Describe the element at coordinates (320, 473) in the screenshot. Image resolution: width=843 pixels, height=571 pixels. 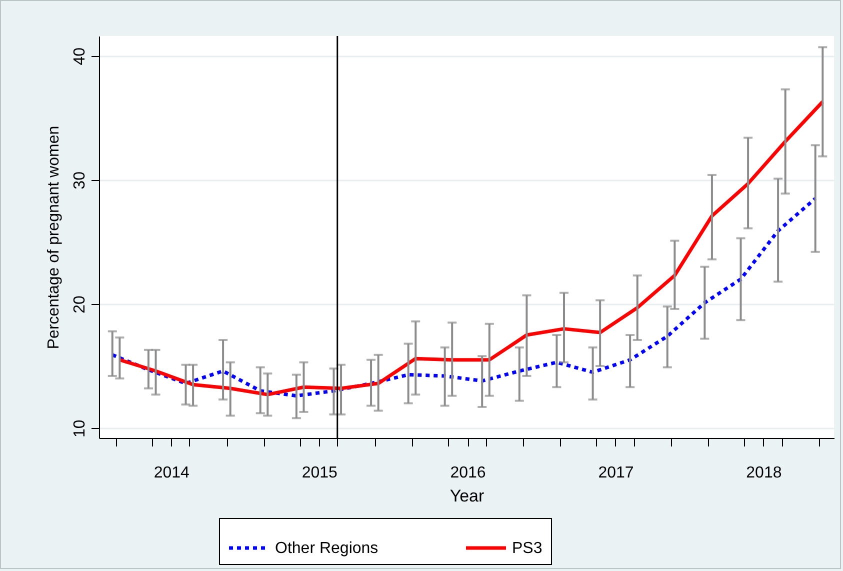
I see `x-tick-label: 2015` at that location.